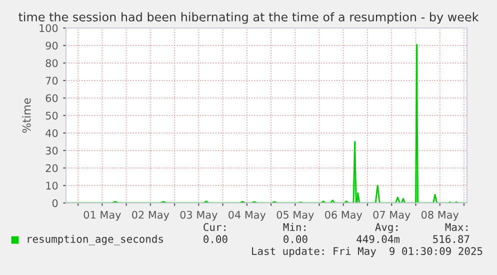  I want to click on x-tick-label: 08 May, so click(440, 215).